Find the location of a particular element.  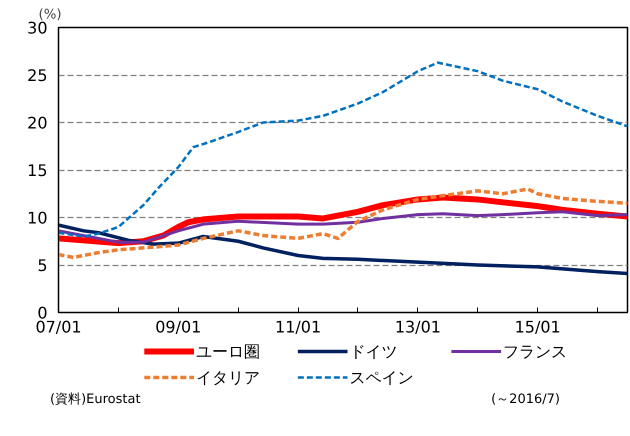

x-tick-label: 09/01 is located at coordinates (178, 327).